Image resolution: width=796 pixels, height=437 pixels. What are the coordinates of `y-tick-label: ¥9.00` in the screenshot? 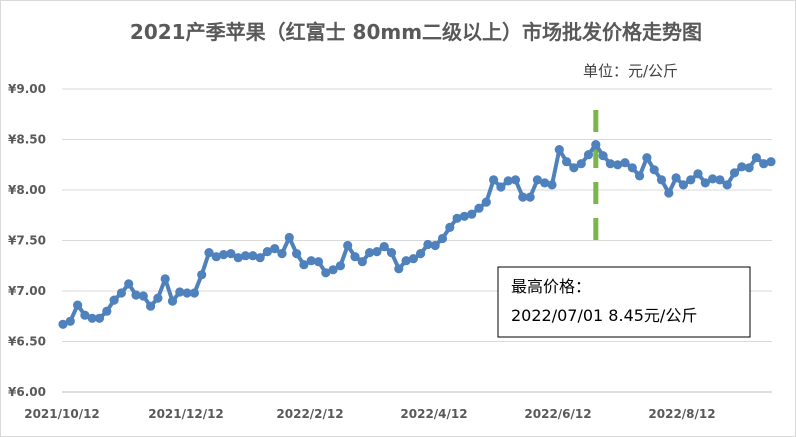 It's located at (27, 89).